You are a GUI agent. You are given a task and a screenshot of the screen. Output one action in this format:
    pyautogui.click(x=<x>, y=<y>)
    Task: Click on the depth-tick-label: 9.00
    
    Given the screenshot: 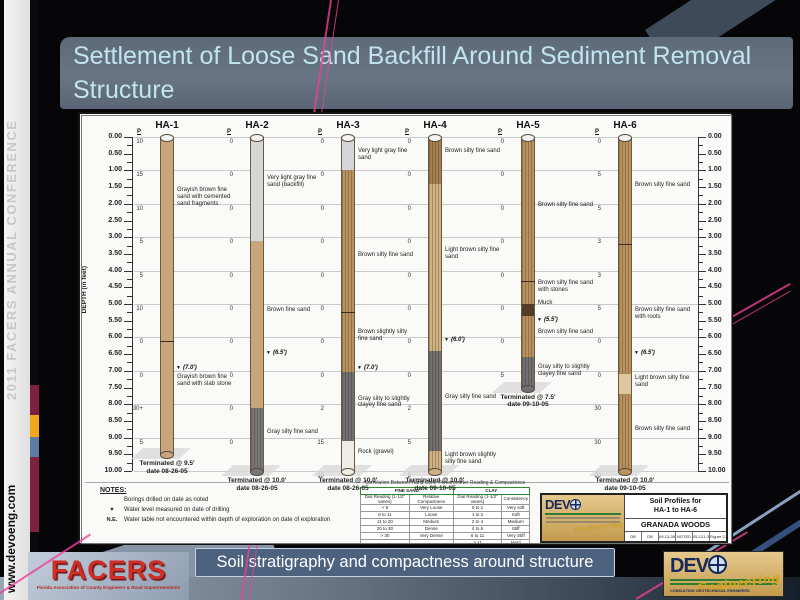 What is the action you would take?
    pyautogui.click(x=115, y=437)
    